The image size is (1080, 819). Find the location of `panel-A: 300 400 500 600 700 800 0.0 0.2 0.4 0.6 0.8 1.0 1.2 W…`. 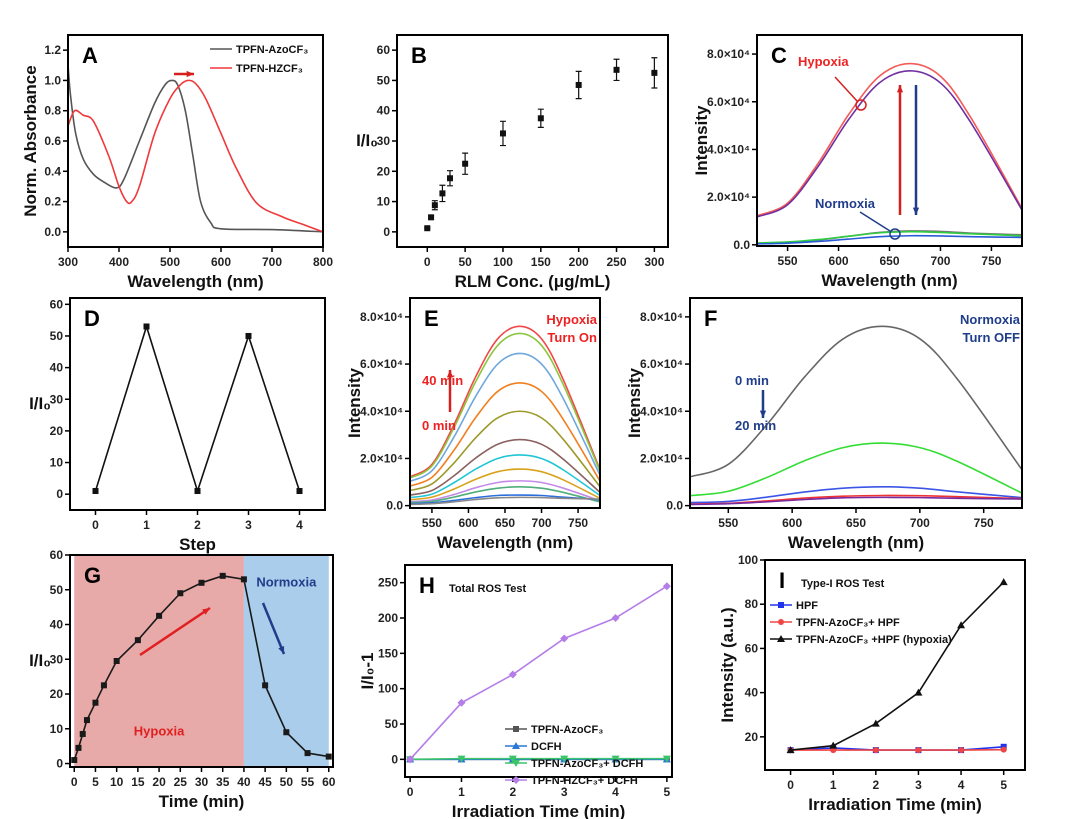

panel-A: 300 400 500 600 700 800 0.0 0.2 0.4 0.6 0.8 1.0 1.2 W… is located at coordinates (177, 162).